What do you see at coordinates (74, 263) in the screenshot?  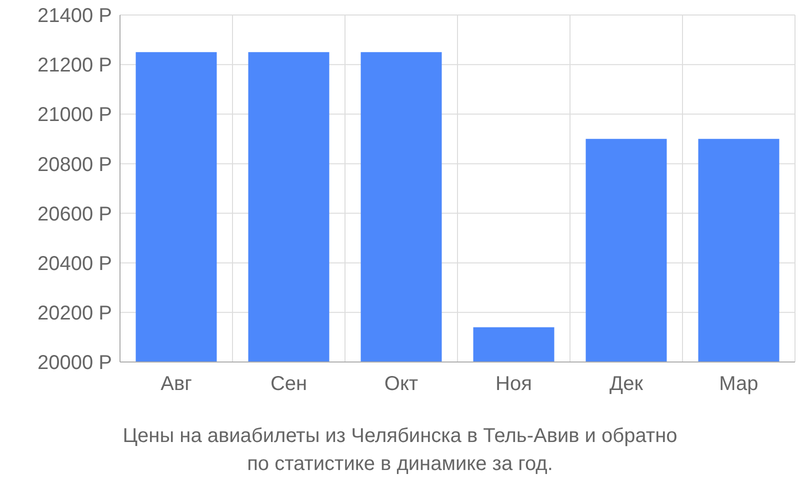 I see `y-tick-label: 20400 Р` at bounding box center [74, 263].